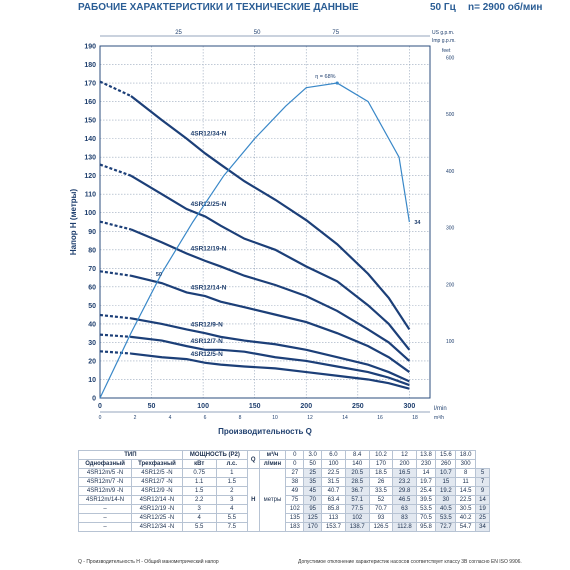 This screenshot has height=570, width=570. I want to click on kw-cell: 5.5, so click(199, 527).